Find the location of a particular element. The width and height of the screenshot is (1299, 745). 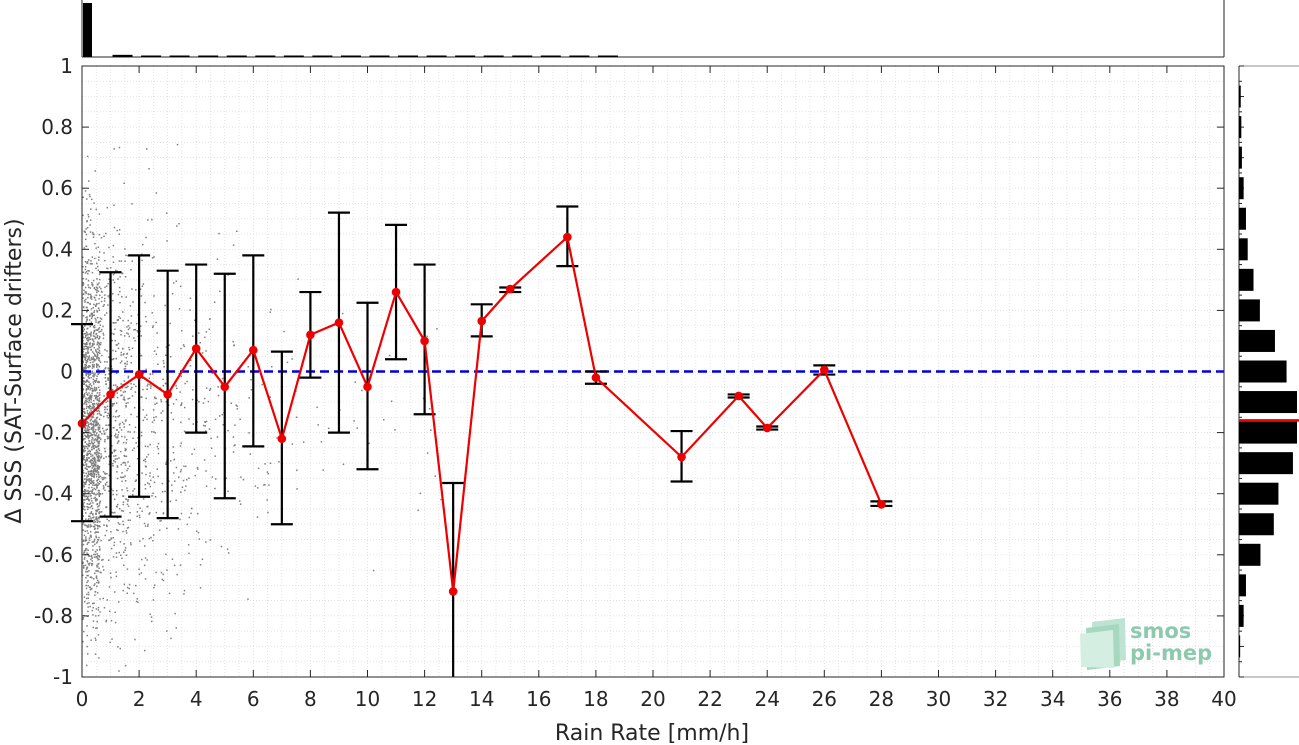

x-tick-label: 38 is located at coordinates (1166, 699).